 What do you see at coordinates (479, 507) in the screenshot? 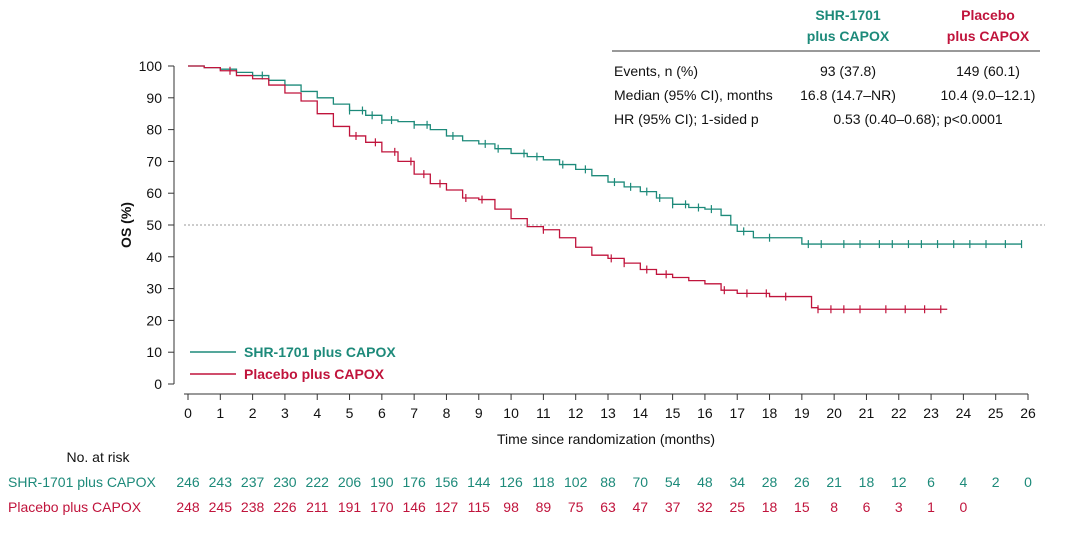
I see `risk-value: 115` at bounding box center [479, 507].